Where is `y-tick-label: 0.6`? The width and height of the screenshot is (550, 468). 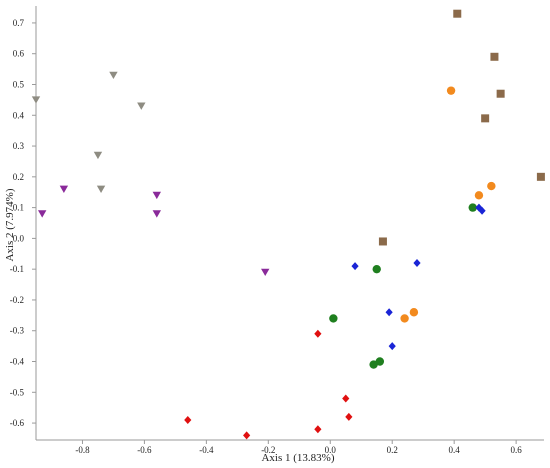 y-tick-label: 0.6 is located at coordinates (19, 54).